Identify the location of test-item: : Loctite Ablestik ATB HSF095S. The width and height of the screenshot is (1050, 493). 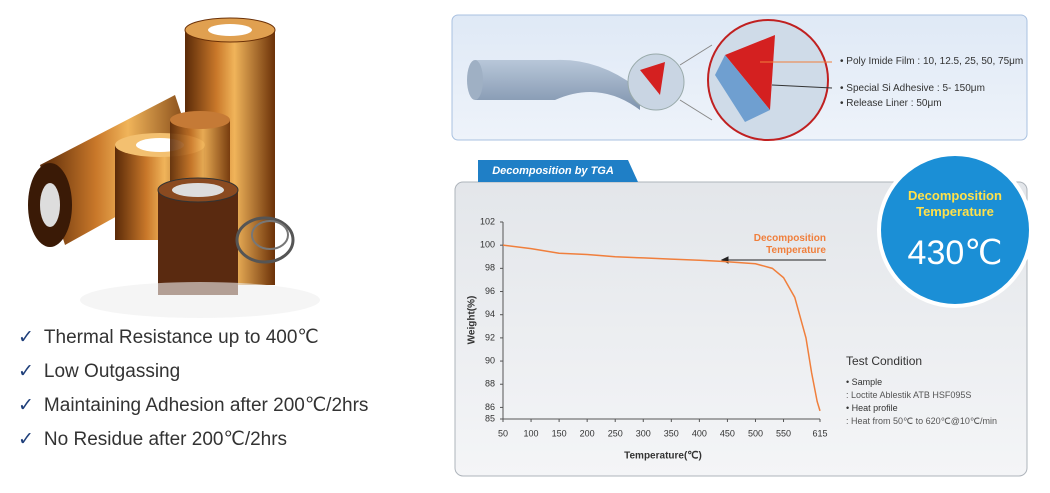
(921, 395).